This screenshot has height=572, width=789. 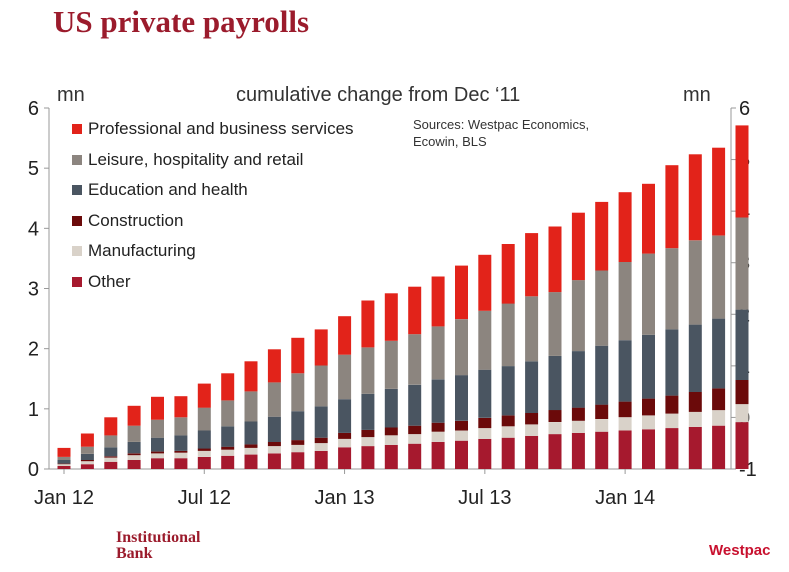 What do you see at coordinates (109, 281) in the screenshot?
I see `legend-label: Other` at bounding box center [109, 281].